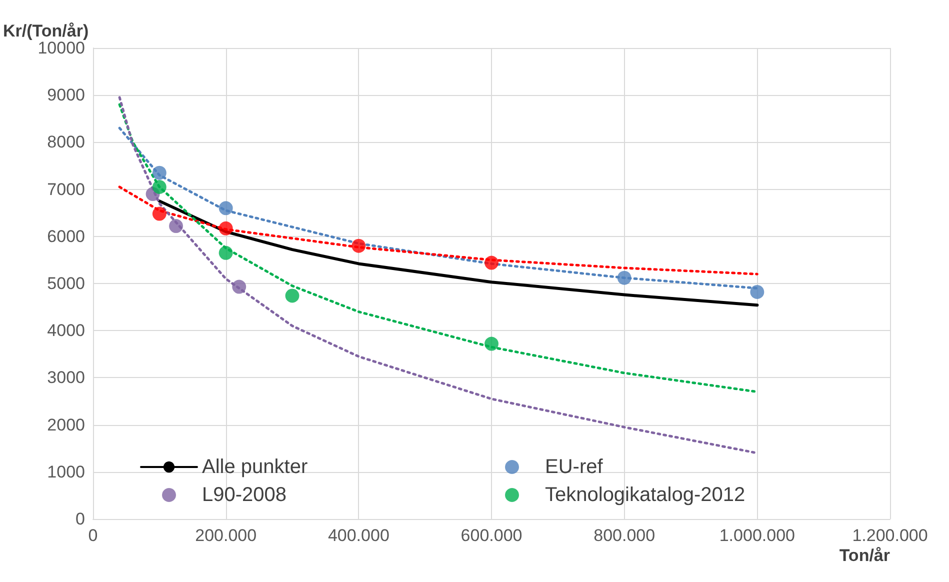 This screenshot has height=582, width=949. What do you see at coordinates (66, 330) in the screenshot?
I see `y-tick-label: 4000` at bounding box center [66, 330].